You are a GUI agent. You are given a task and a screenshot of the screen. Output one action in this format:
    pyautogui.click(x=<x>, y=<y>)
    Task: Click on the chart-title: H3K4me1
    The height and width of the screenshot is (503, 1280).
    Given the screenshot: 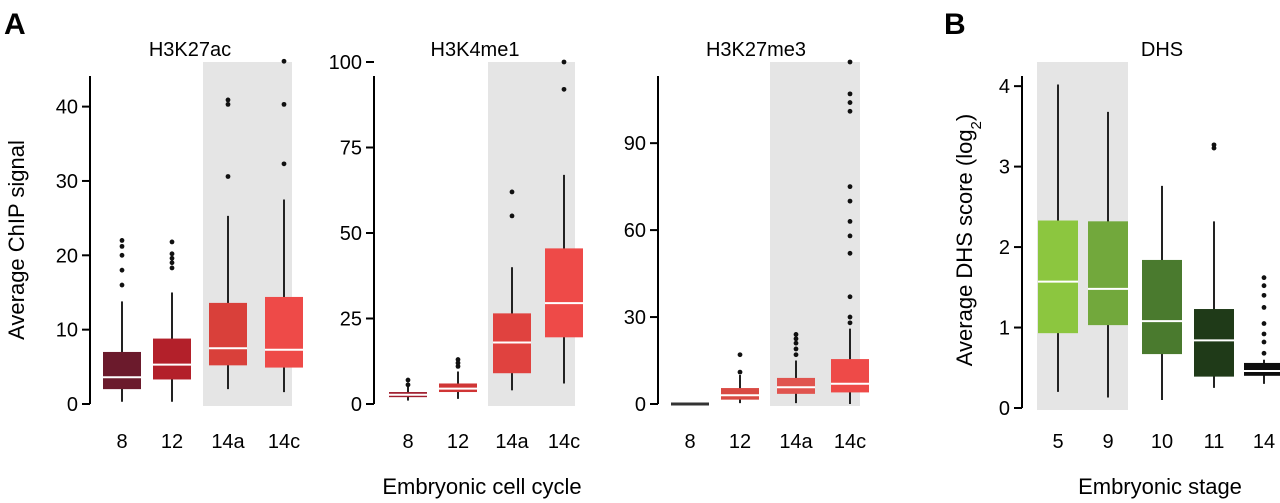 What is the action you would take?
    pyautogui.click(x=475, y=50)
    